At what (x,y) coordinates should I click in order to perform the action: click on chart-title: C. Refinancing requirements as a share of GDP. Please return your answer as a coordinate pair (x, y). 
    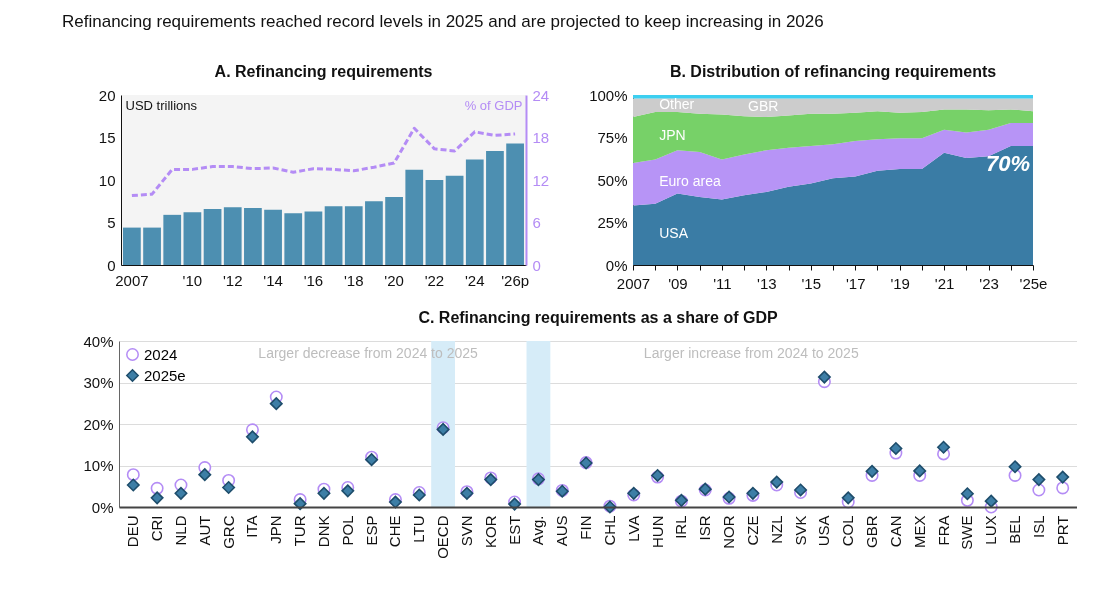
    Looking at the image, I should click on (598, 317).